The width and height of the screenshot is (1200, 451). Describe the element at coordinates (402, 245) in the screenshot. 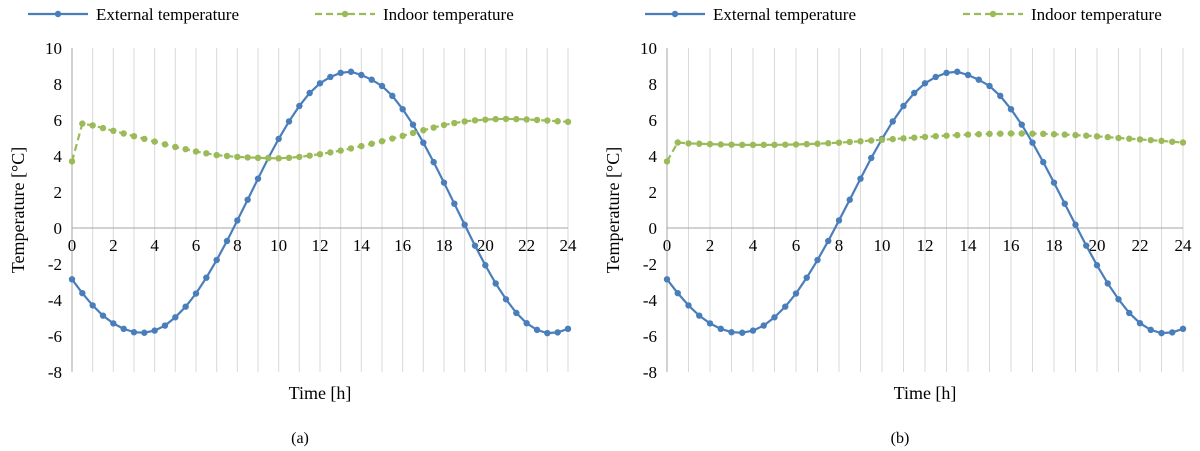

I see `x-tick-label: 16` at that location.